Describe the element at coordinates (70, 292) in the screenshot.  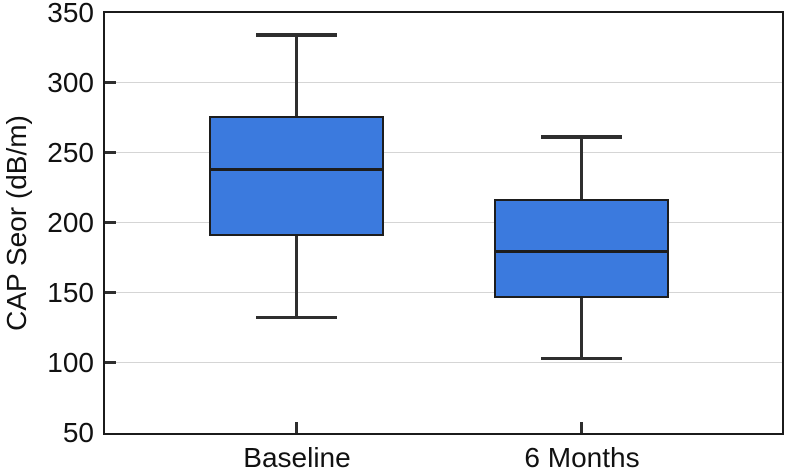
I see `y-tick-label: 150` at that location.